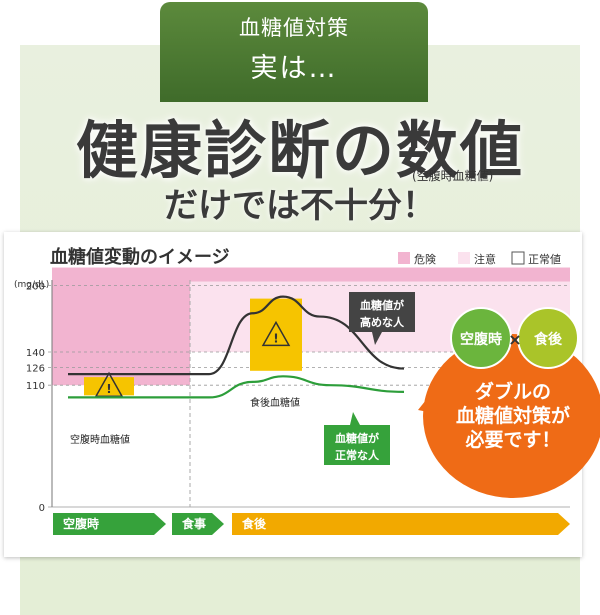  What do you see at coordinates (193, 523) in the screenshot?
I see `phase-arrow-meal-label: 食事` at bounding box center [193, 523].